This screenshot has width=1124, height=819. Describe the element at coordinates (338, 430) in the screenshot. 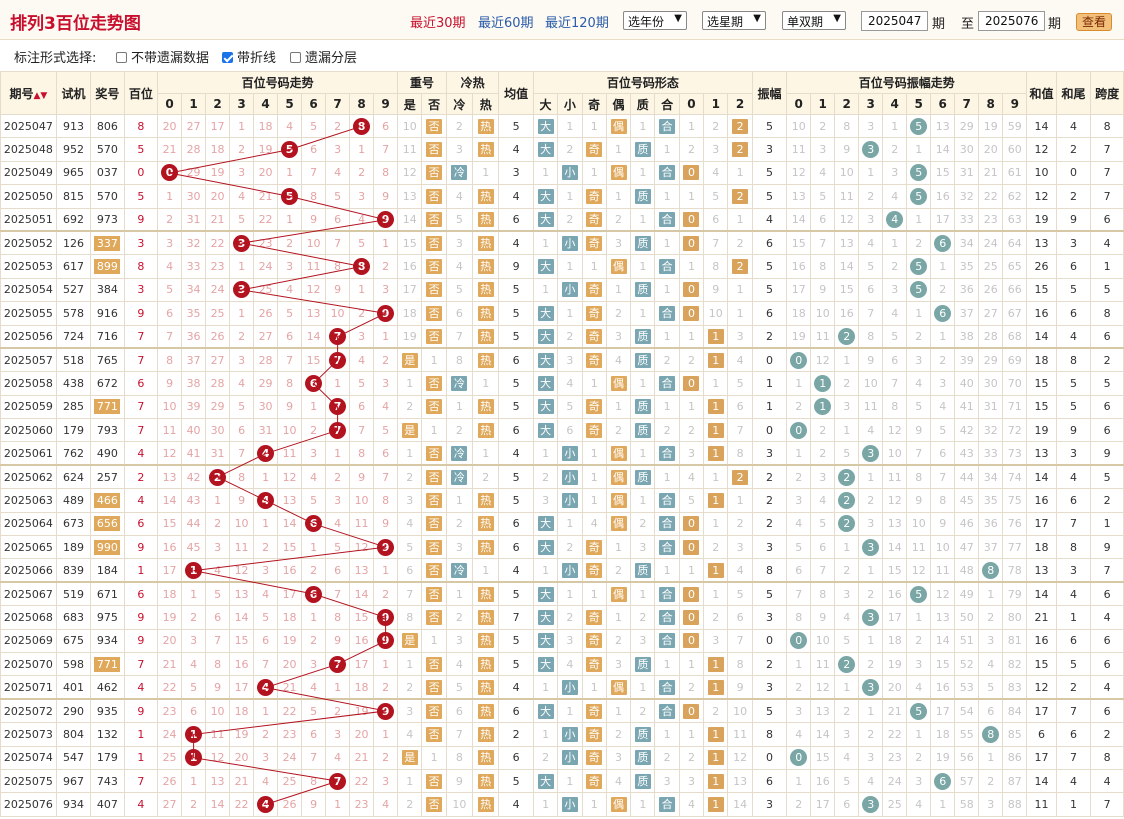

I see `hit-ball: 7` at that location.